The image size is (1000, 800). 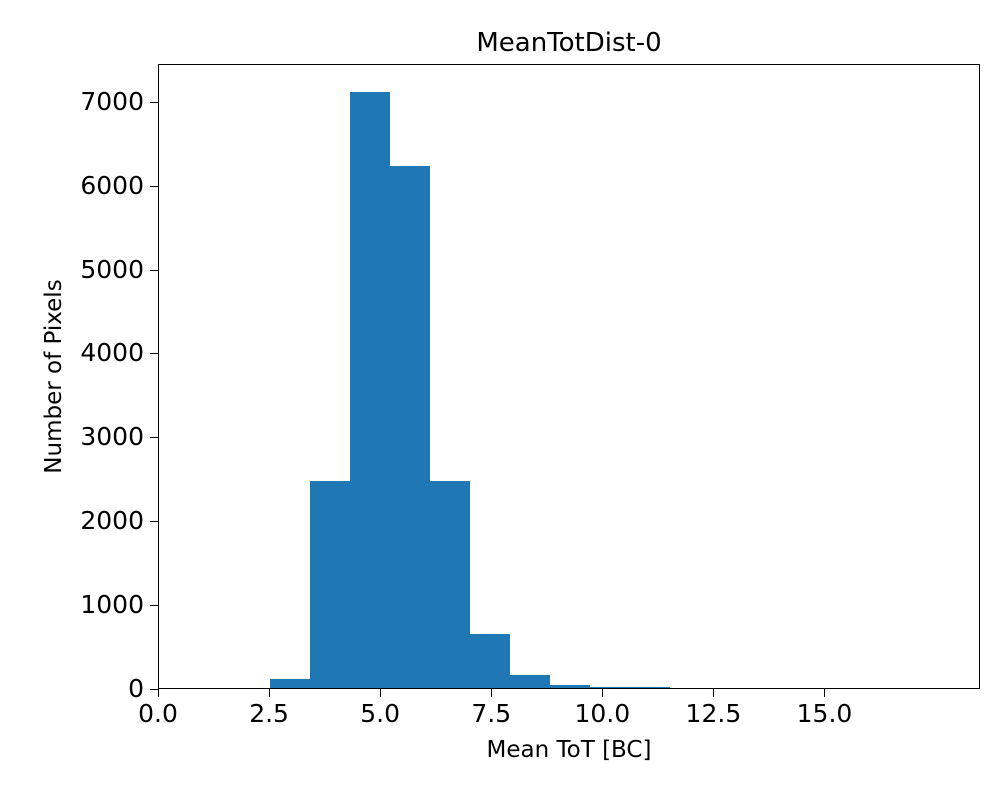 What do you see at coordinates (136, 688) in the screenshot?
I see `y-tick-label: 0` at bounding box center [136, 688].